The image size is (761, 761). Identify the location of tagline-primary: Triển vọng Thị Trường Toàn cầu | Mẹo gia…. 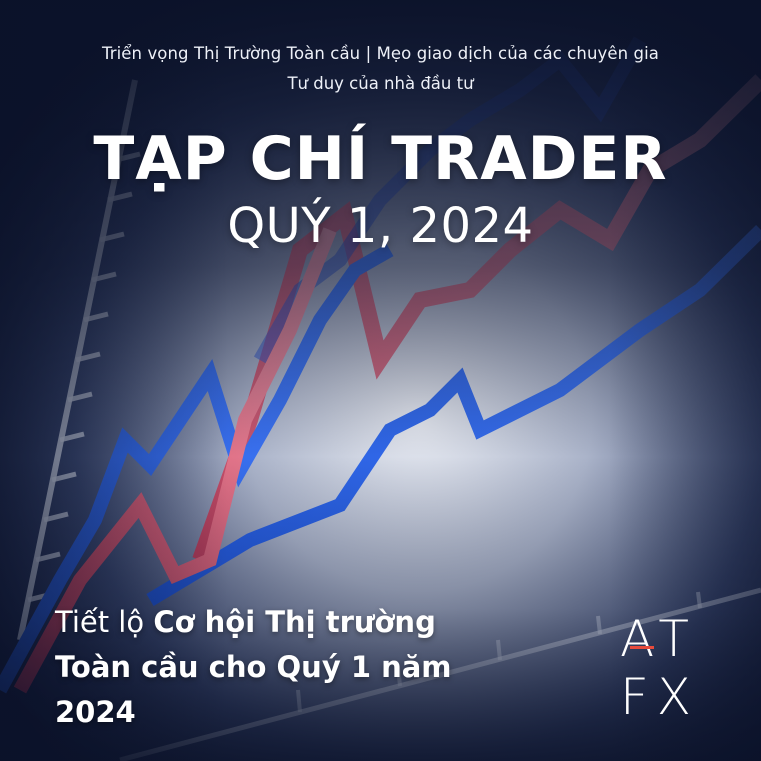
(380, 53).